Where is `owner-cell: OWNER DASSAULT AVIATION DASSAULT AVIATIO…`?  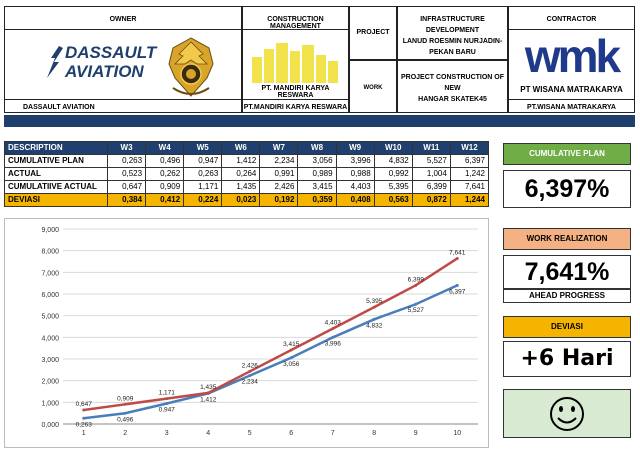
owner-cell: OWNER DASSAULT AVIATION DASSAULT AVIATIO… is located at coordinates (123, 59).